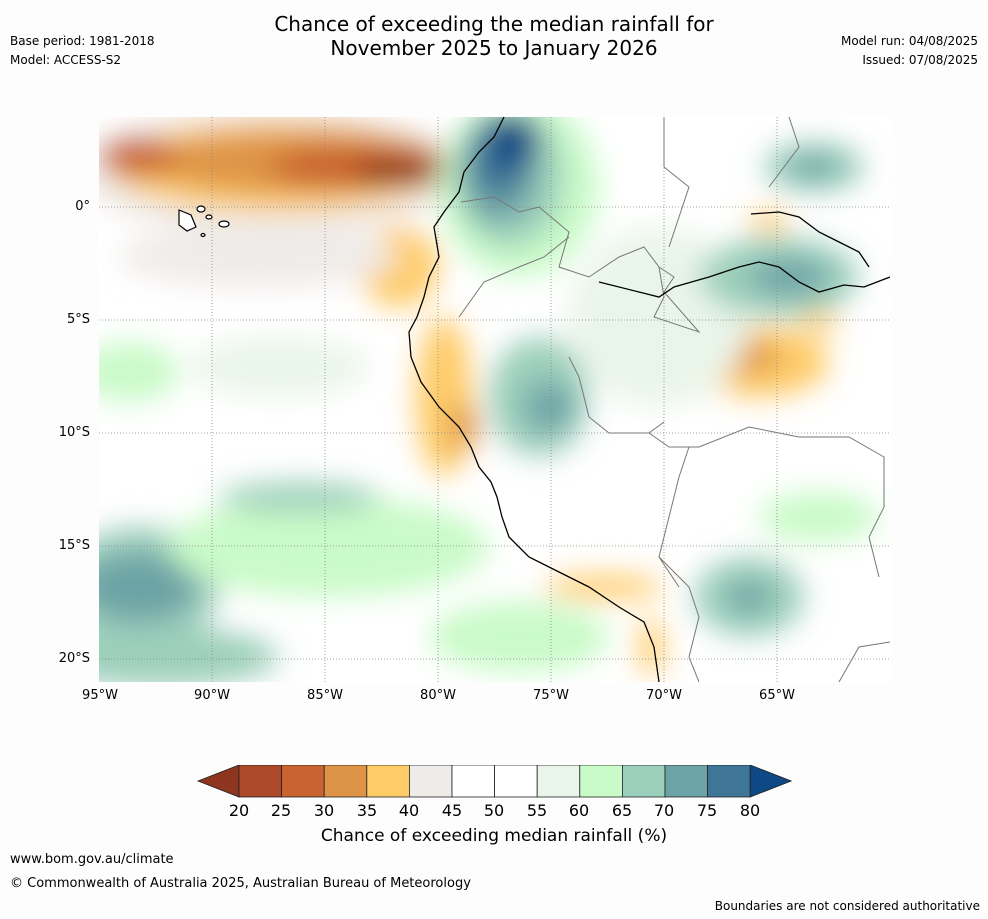 This screenshot has height=919, width=988. I want to click on galapagos-islands, so click(204, 221).